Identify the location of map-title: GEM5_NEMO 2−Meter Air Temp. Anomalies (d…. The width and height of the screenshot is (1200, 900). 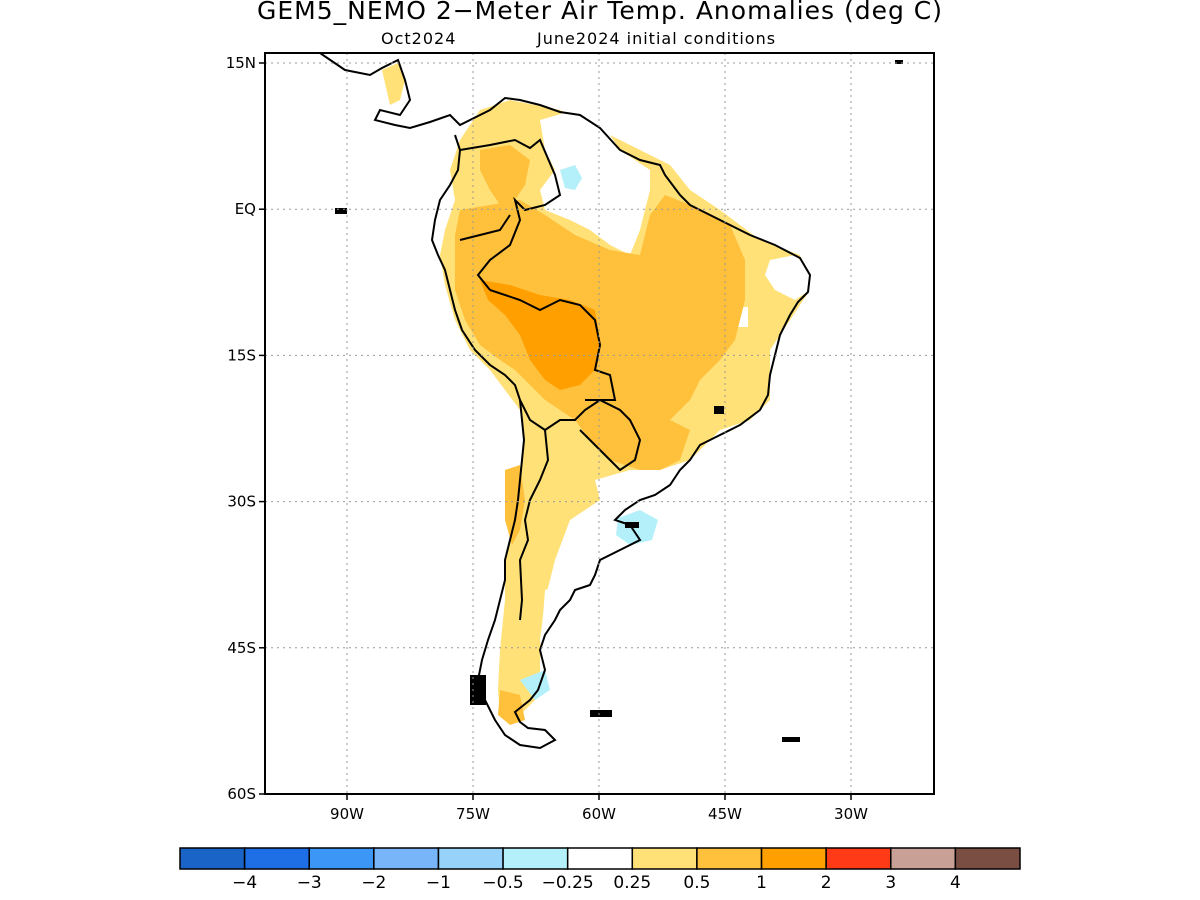
(600, 12).